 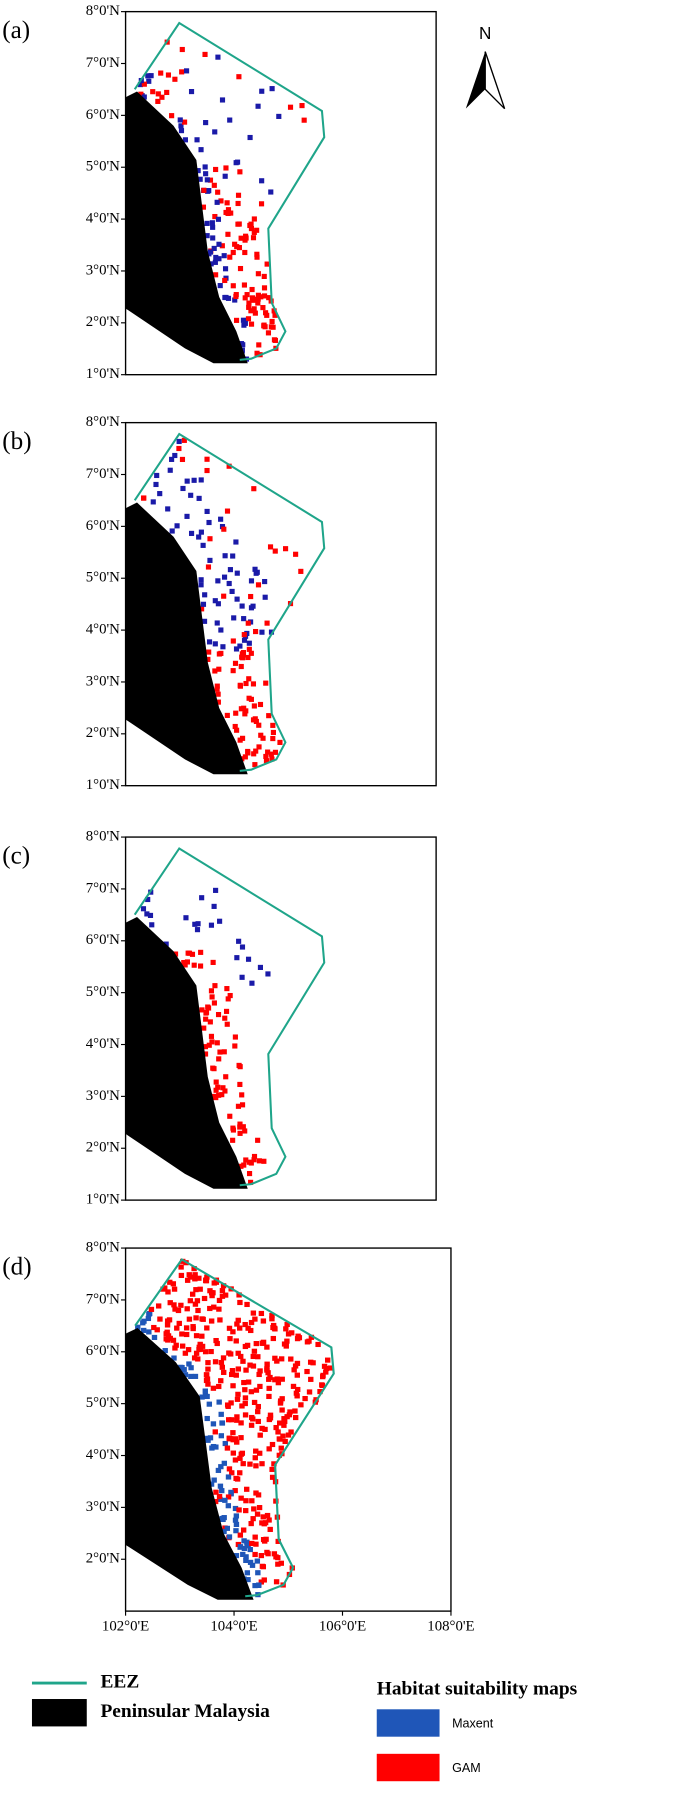 What do you see at coordinates (103, 785) in the screenshot?
I see `lat-label: 1°0'N` at bounding box center [103, 785].